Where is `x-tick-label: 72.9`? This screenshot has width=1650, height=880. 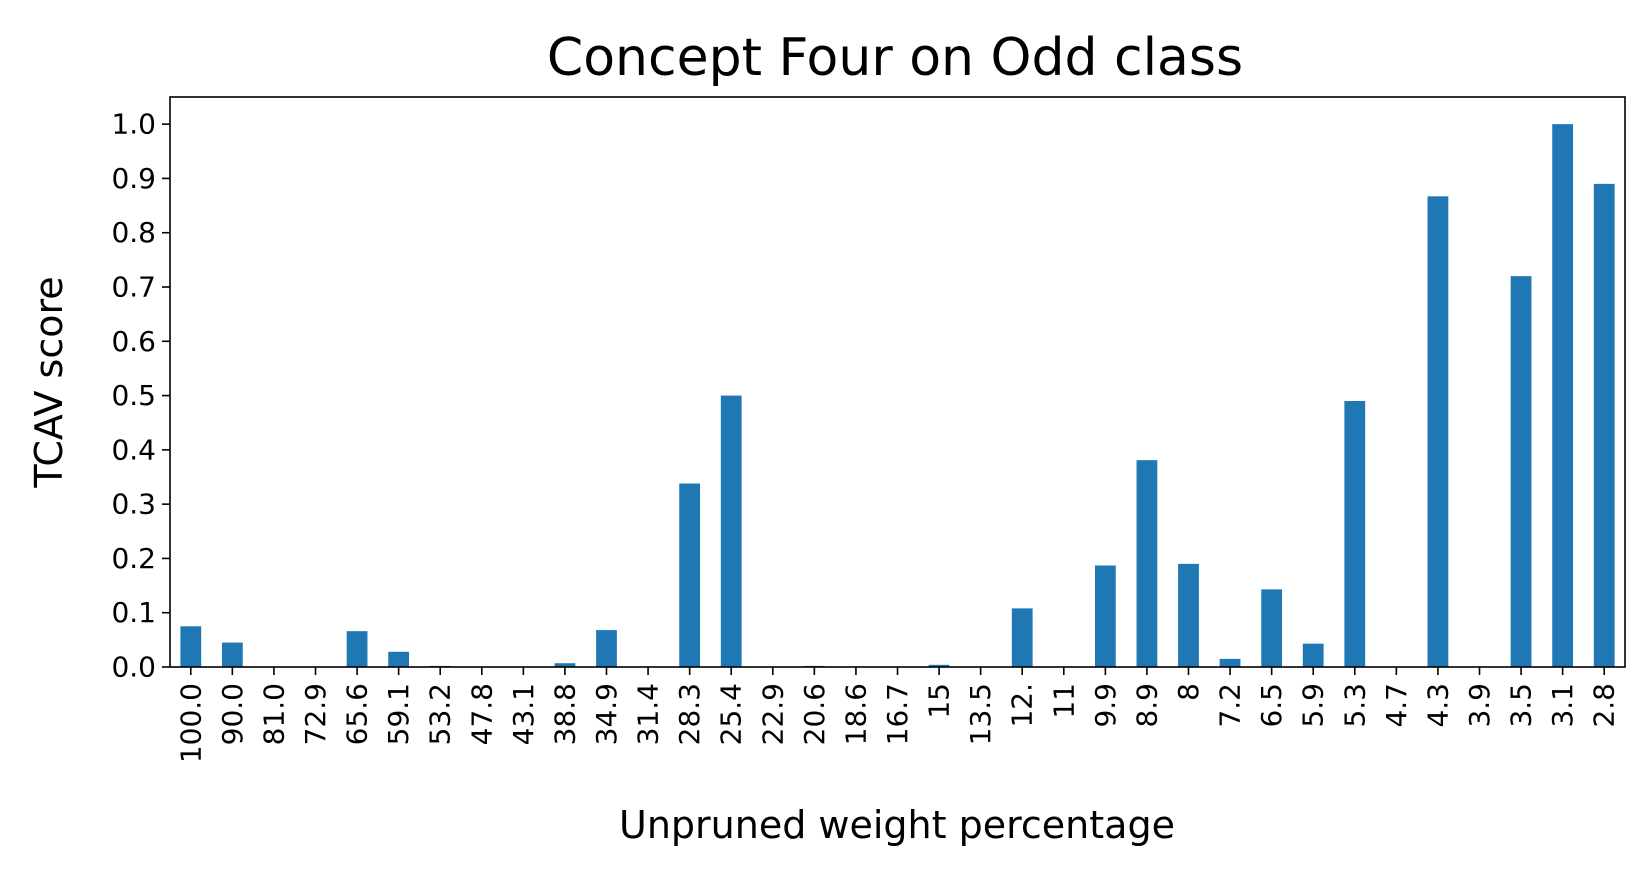
x-tick-label: 72.9 is located at coordinates (315, 714).